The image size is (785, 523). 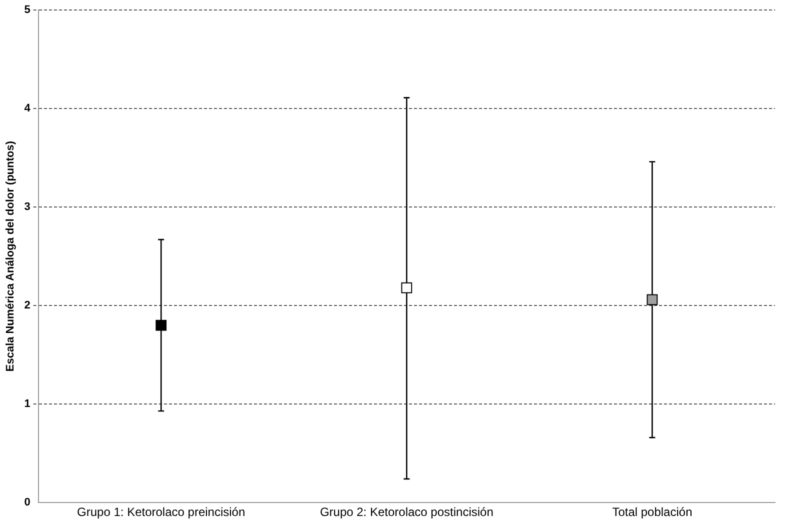 I want to click on y-tick-label: 0, so click(x=27, y=502).